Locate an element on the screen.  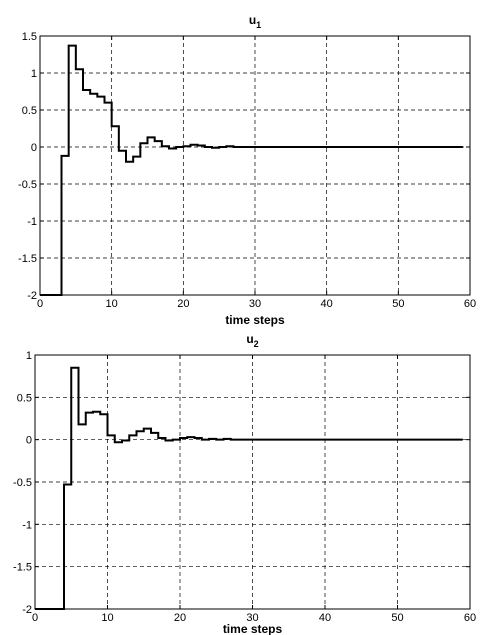
y-tick-label-7: 1.5 is located at coordinates (29, 37).